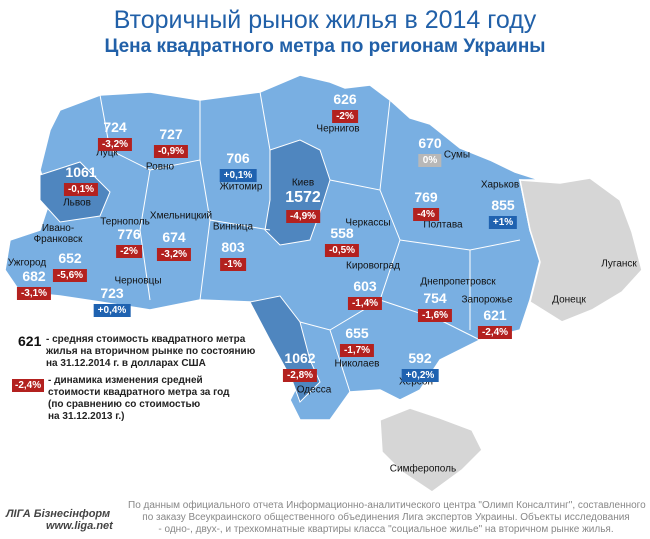  What do you see at coordinates (569, 300) in the screenshot?
I see `region-name: Донецк` at bounding box center [569, 300].